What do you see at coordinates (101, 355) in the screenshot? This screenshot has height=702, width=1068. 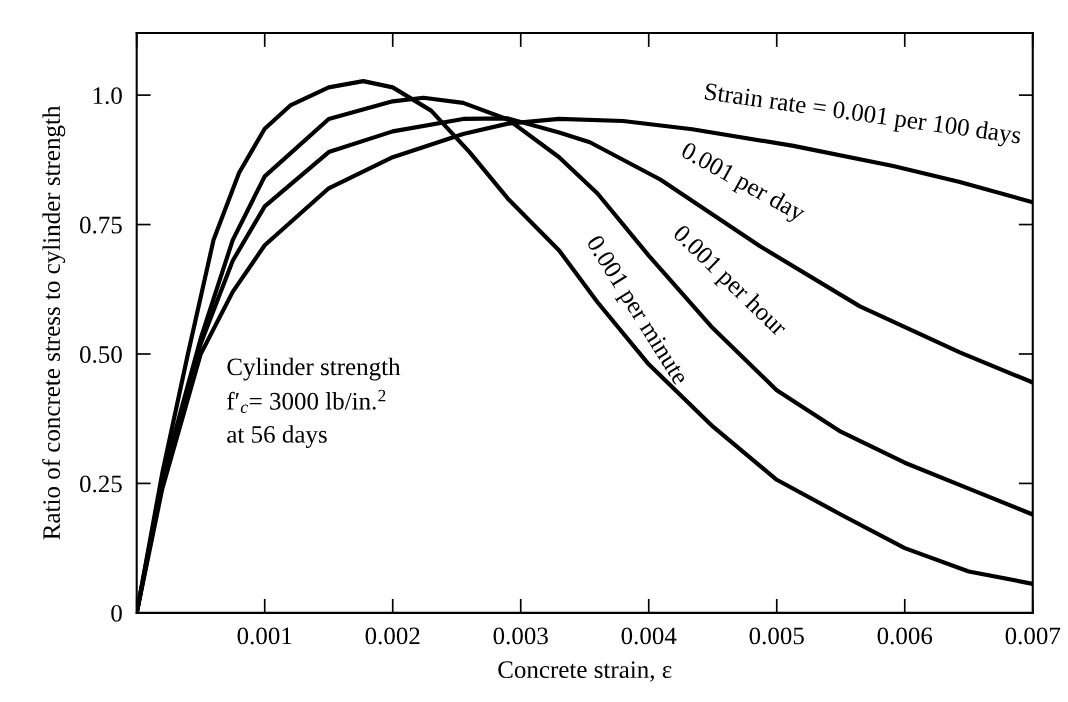 I see `y-tick-label: 0.50` at bounding box center [101, 355].